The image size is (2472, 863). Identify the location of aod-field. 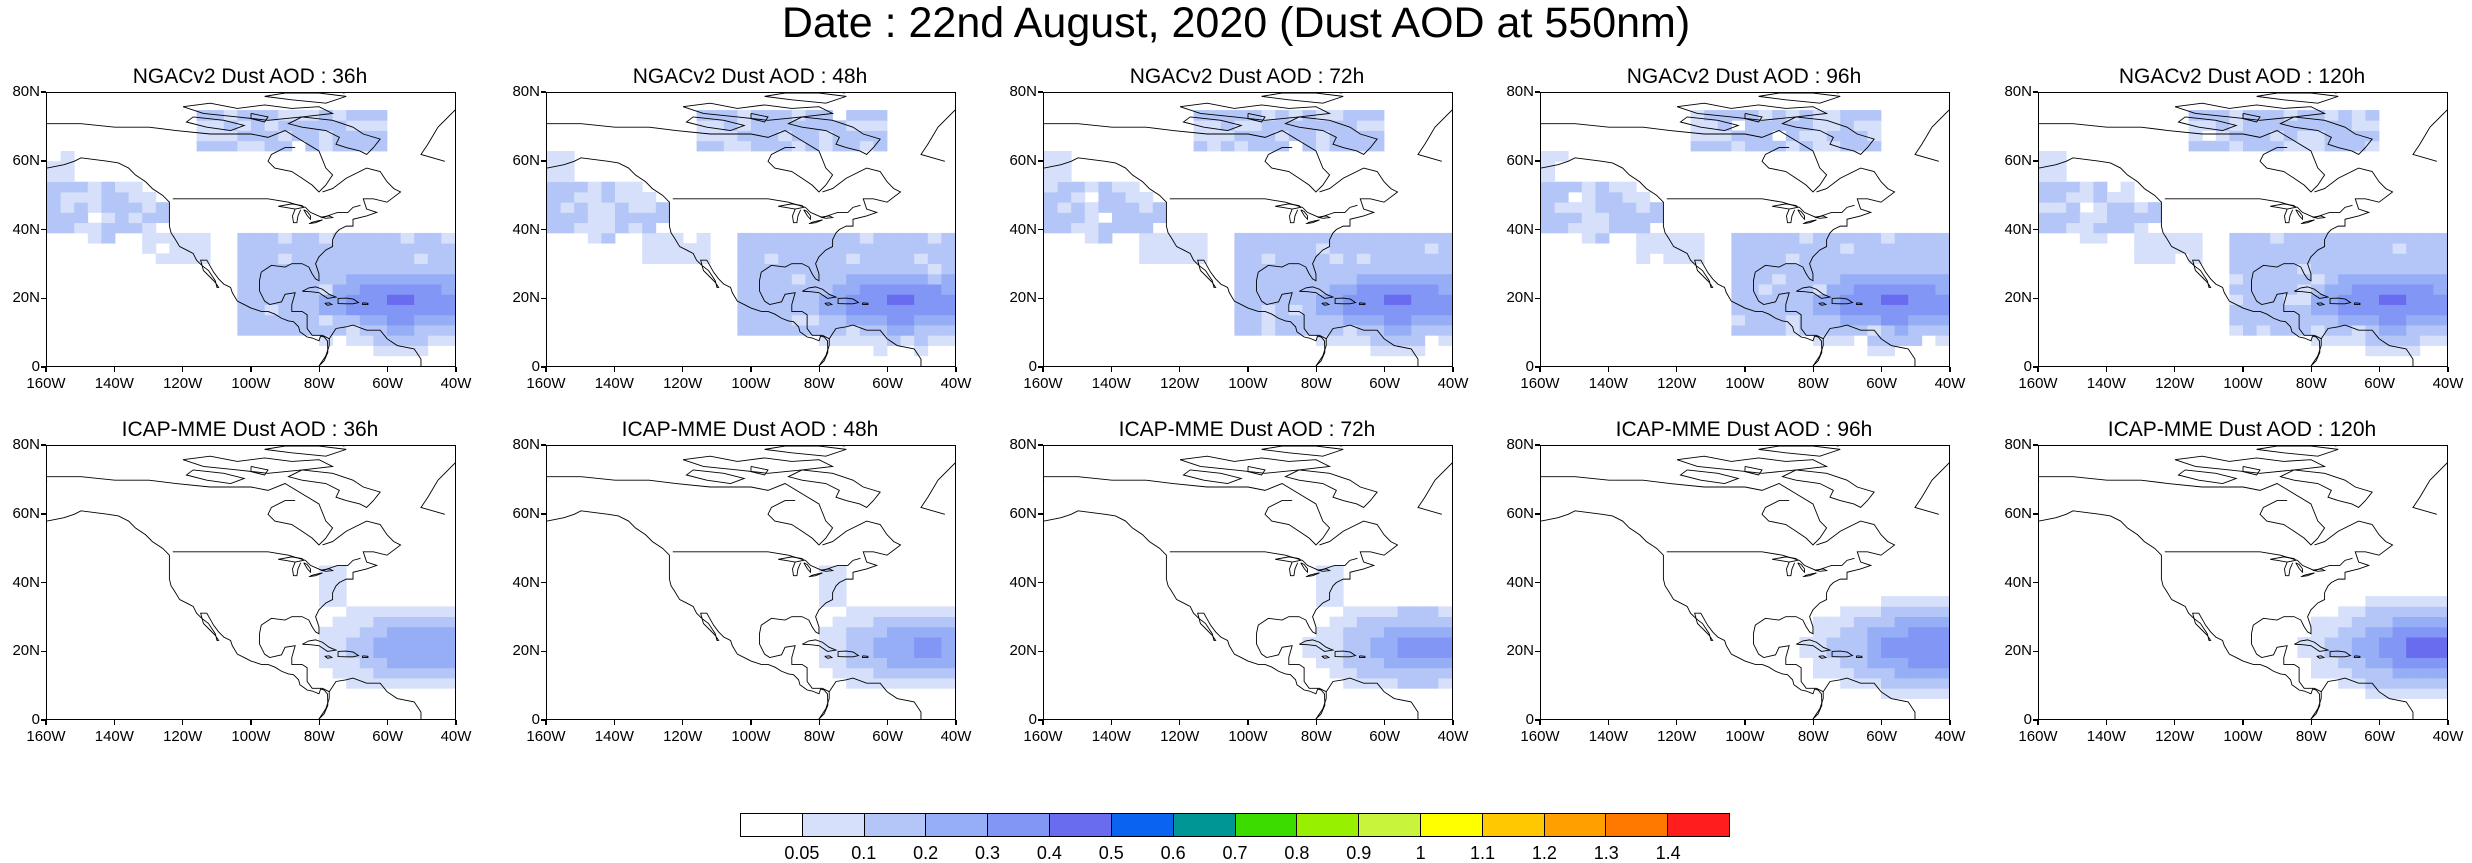
(251, 229).